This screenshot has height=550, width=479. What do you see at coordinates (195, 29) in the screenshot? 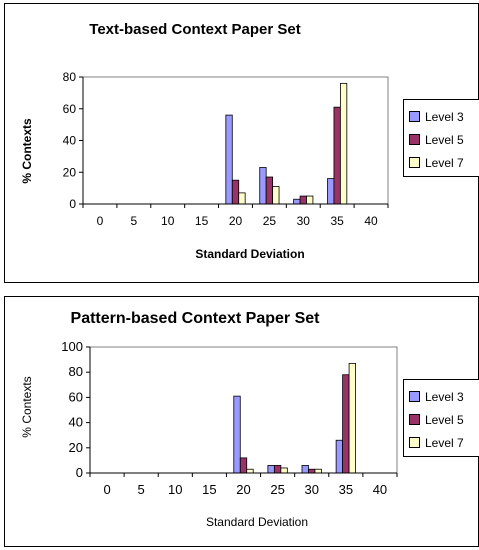
I see `chart-title: Text-based Context Paper Set` at bounding box center [195, 29].